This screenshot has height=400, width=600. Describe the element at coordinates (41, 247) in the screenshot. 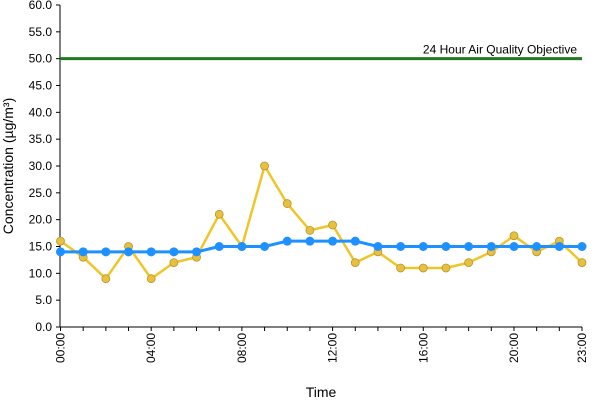

I see `y-tick-label: 15.0` at that location.